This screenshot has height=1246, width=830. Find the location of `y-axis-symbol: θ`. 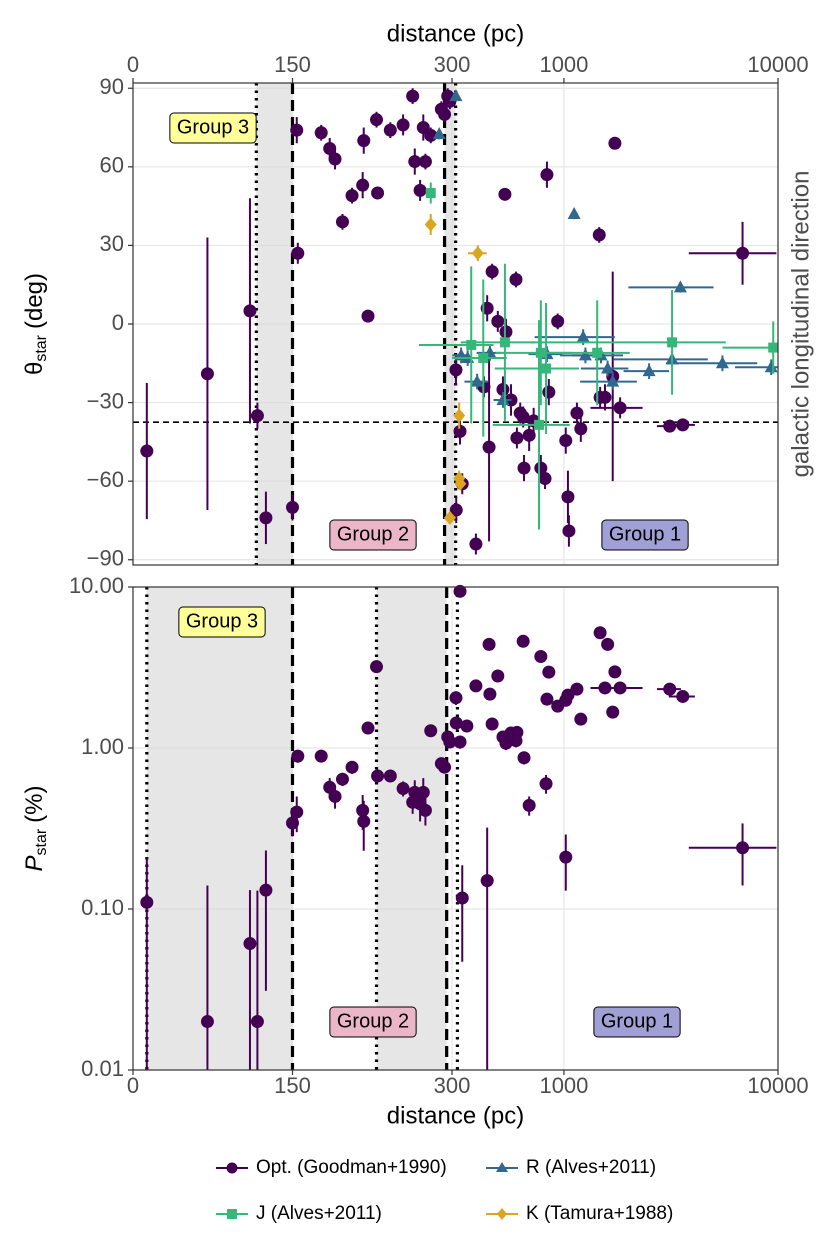

y-axis-symbol: θ is located at coordinates (34, 368).